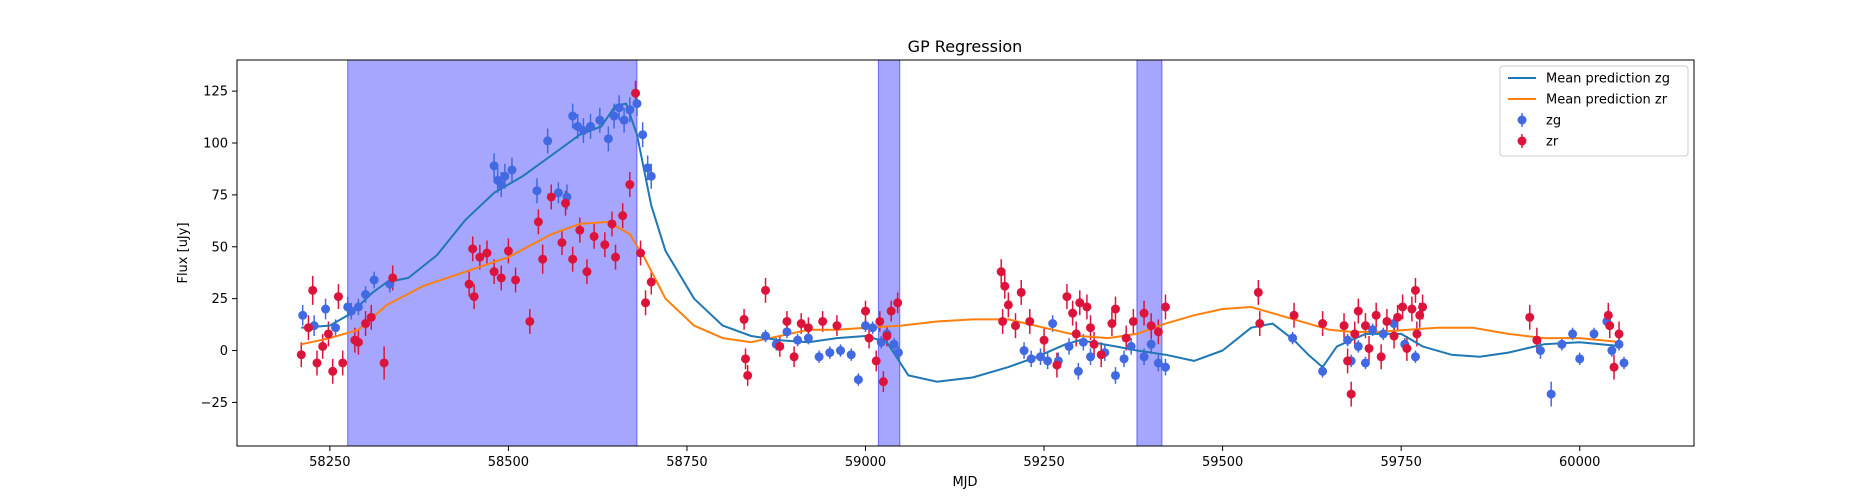 The width and height of the screenshot is (1875, 500). I want to click on x-axis-label: MJD, so click(964, 482).